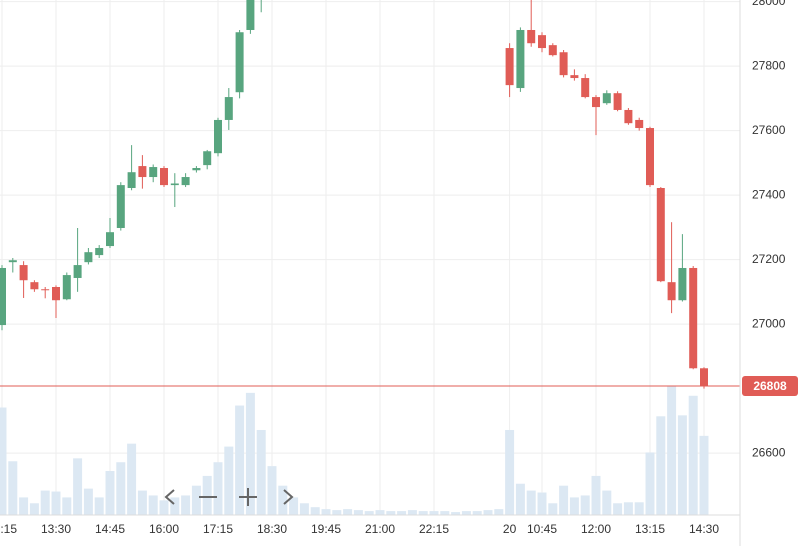 The height and width of the screenshot is (546, 800). What do you see at coordinates (248, 497) in the screenshot?
I see `zoom-in-button` at bounding box center [248, 497].